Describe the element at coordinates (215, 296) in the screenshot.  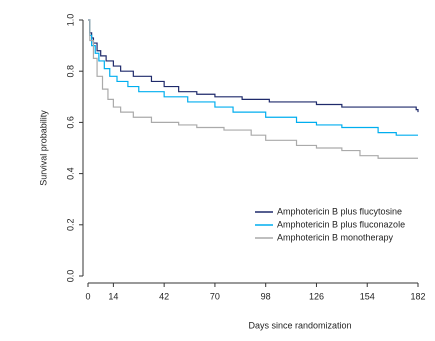
I see `x-tick-label: 70` at that location.